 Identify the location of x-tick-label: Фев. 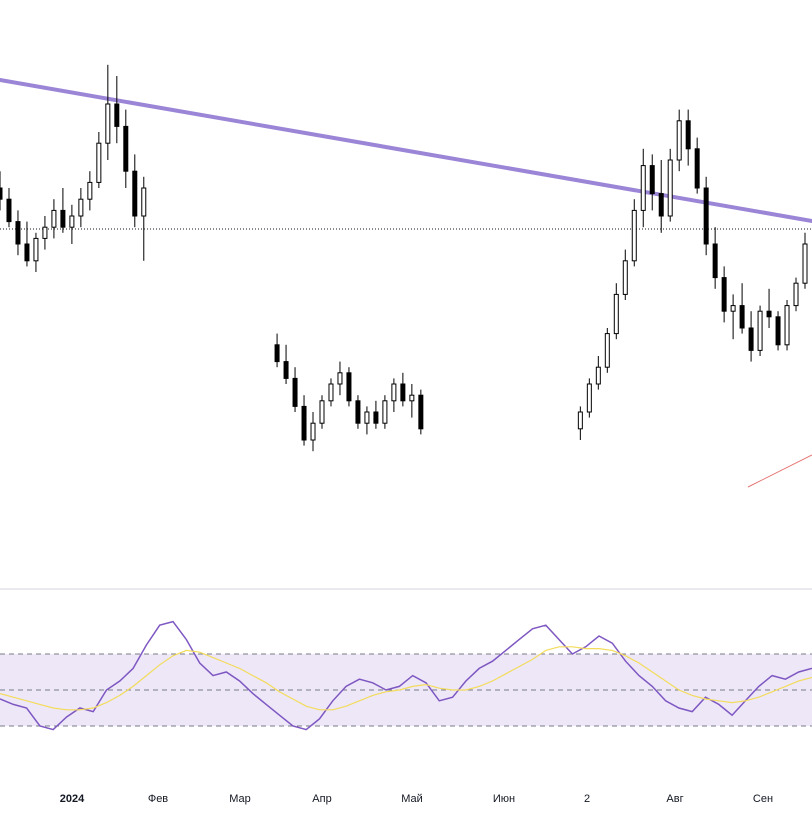
(158, 799).